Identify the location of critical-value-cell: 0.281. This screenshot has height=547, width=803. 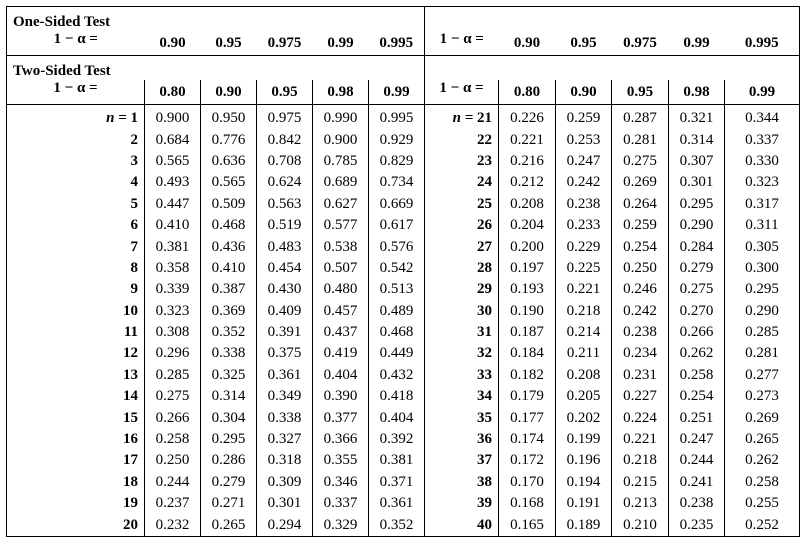
(762, 354).